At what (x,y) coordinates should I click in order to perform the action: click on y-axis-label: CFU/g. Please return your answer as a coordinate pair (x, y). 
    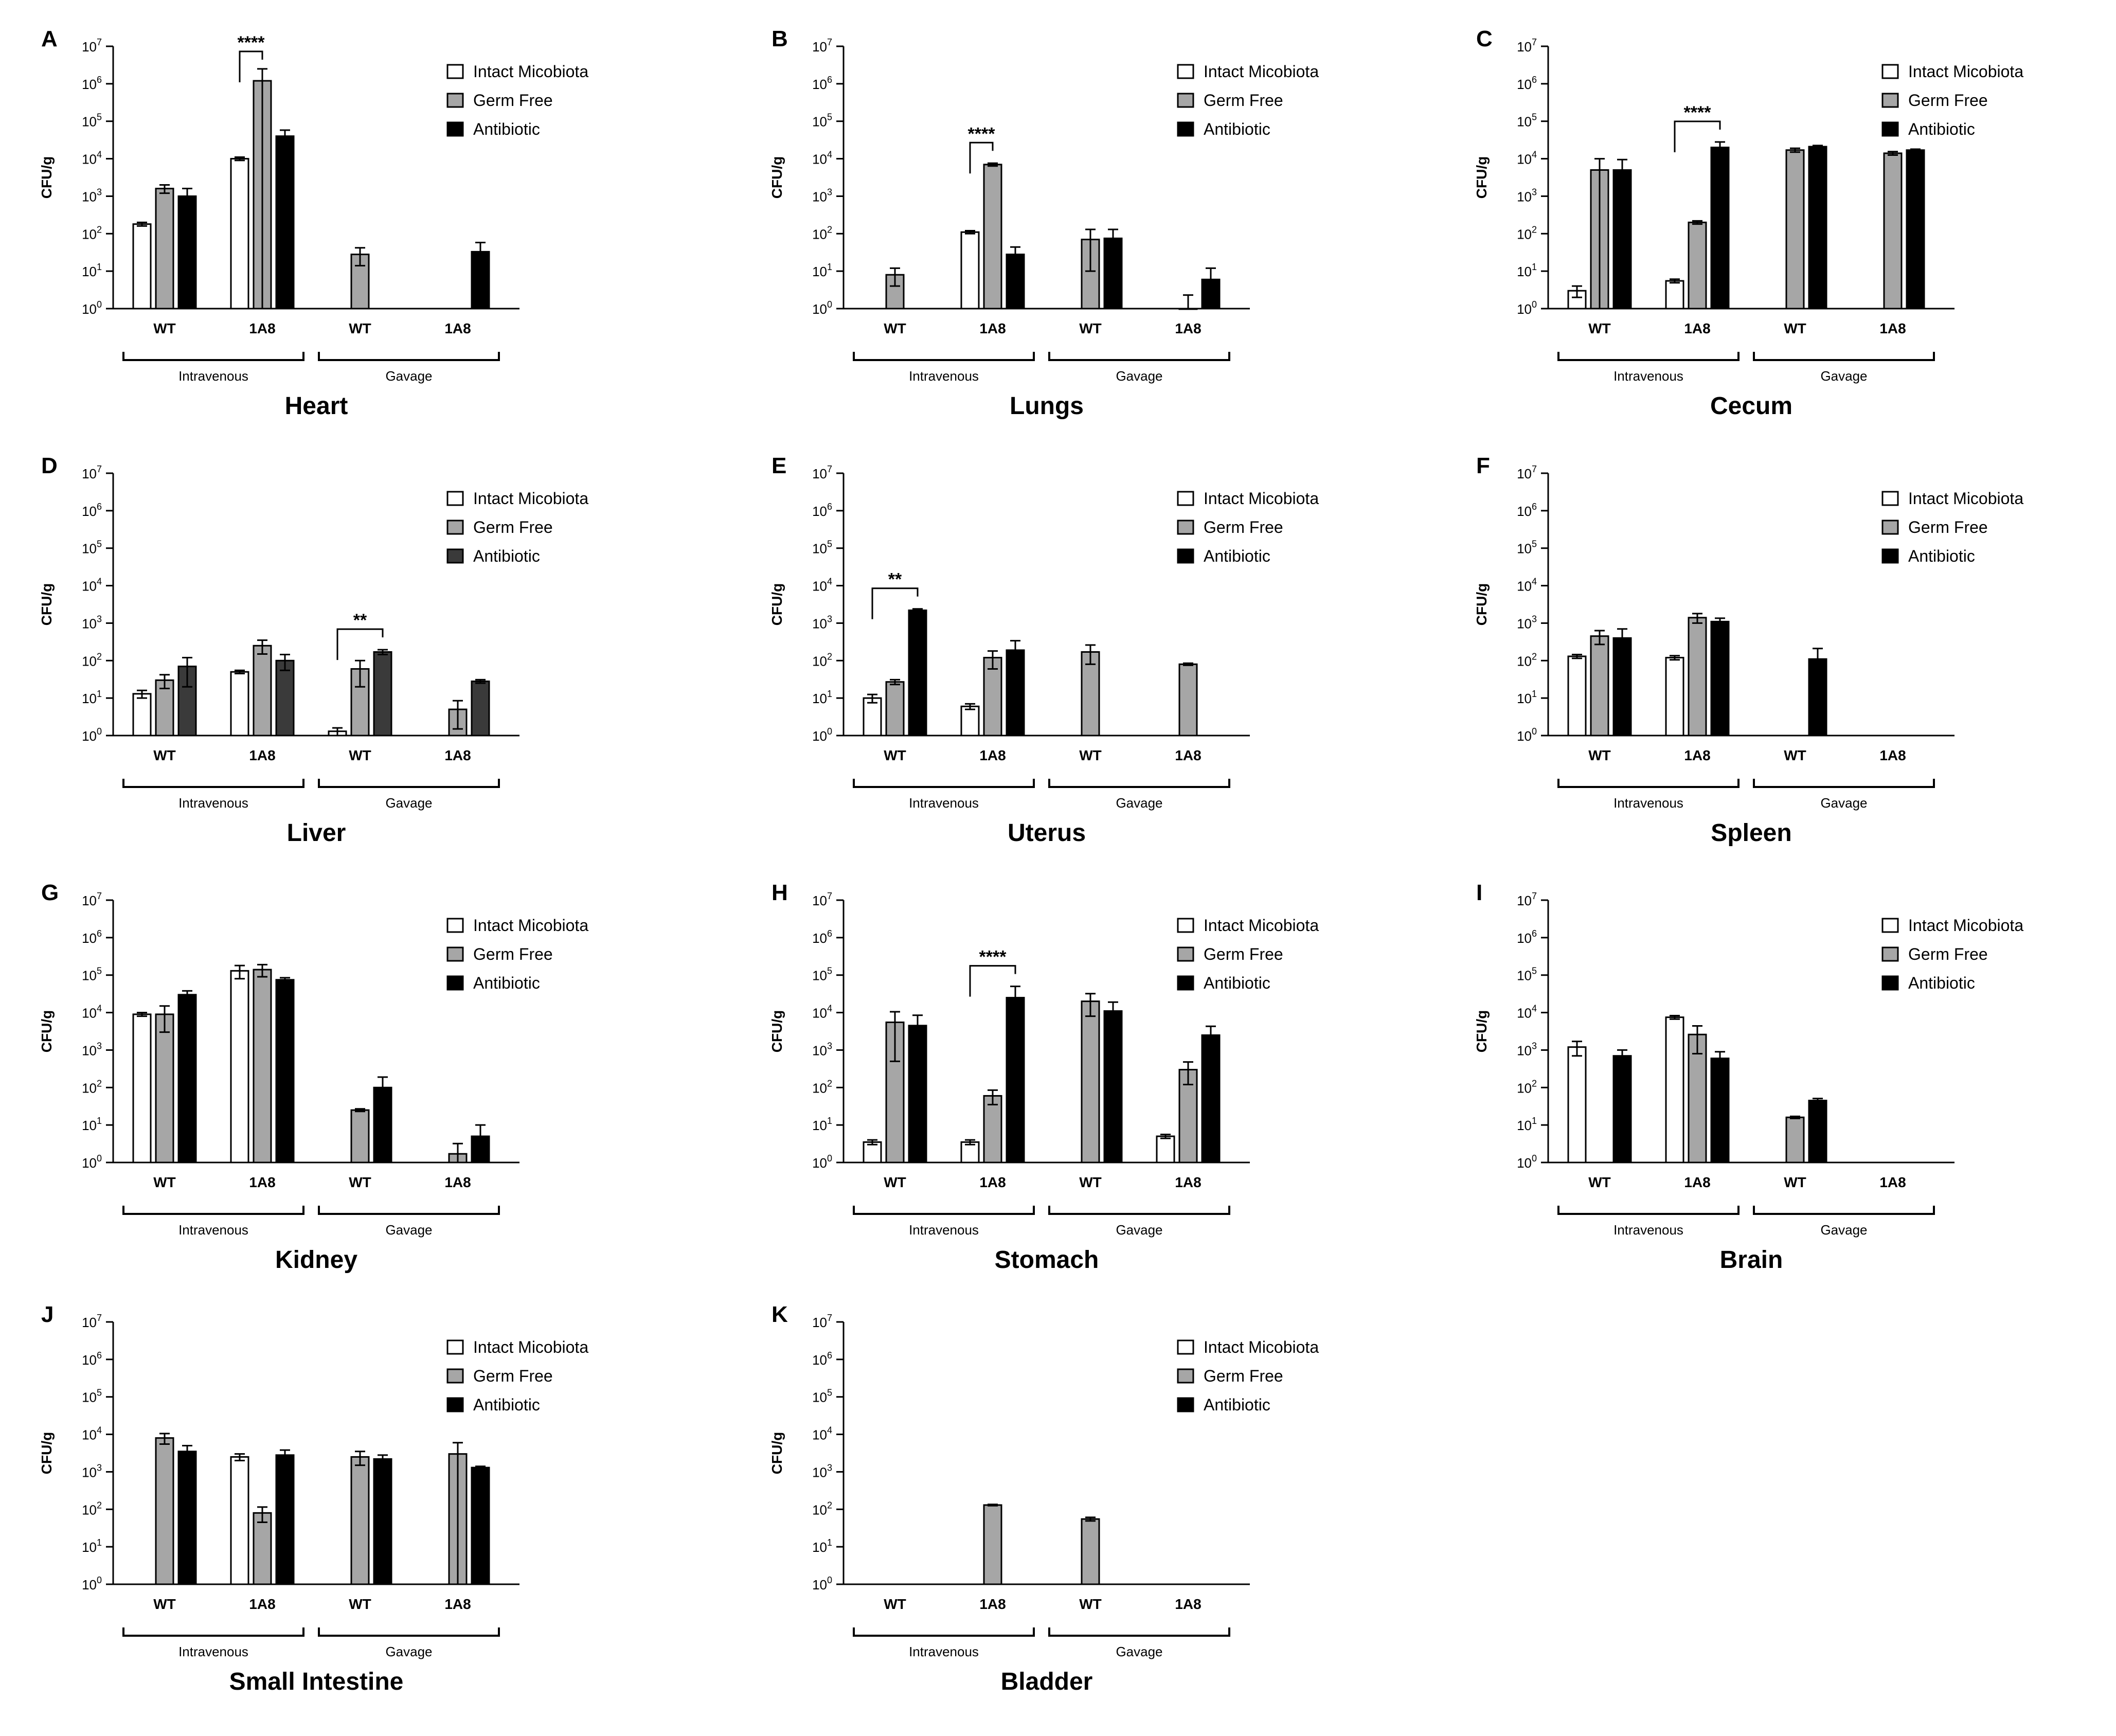
    Looking at the image, I should click on (777, 604).